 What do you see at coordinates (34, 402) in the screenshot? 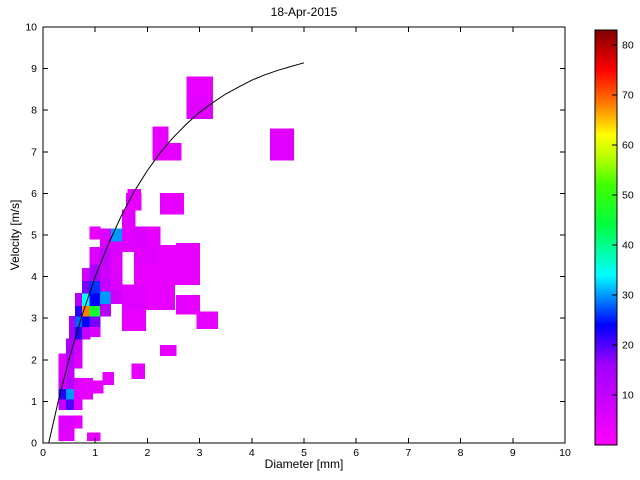
I see `y-tick-label: 1` at bounding box center [34, 402].